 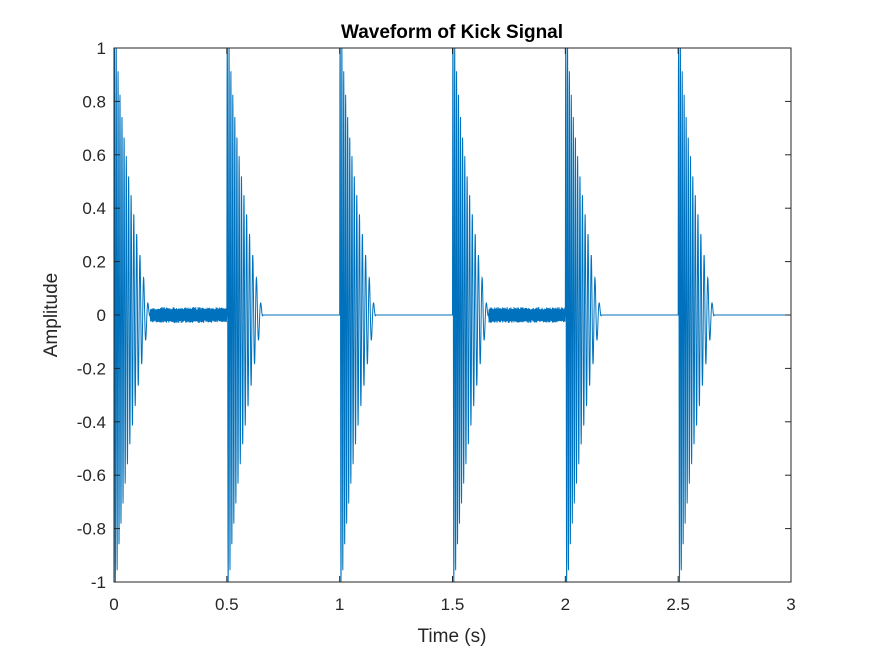 I want to click on y-tick-label: 0.8, so click(x=94, y=101).